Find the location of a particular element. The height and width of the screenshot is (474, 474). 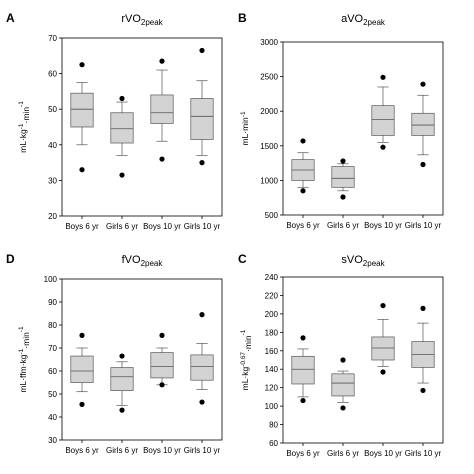

panel-title: fVO2peak is located at coordinates (143, 261).